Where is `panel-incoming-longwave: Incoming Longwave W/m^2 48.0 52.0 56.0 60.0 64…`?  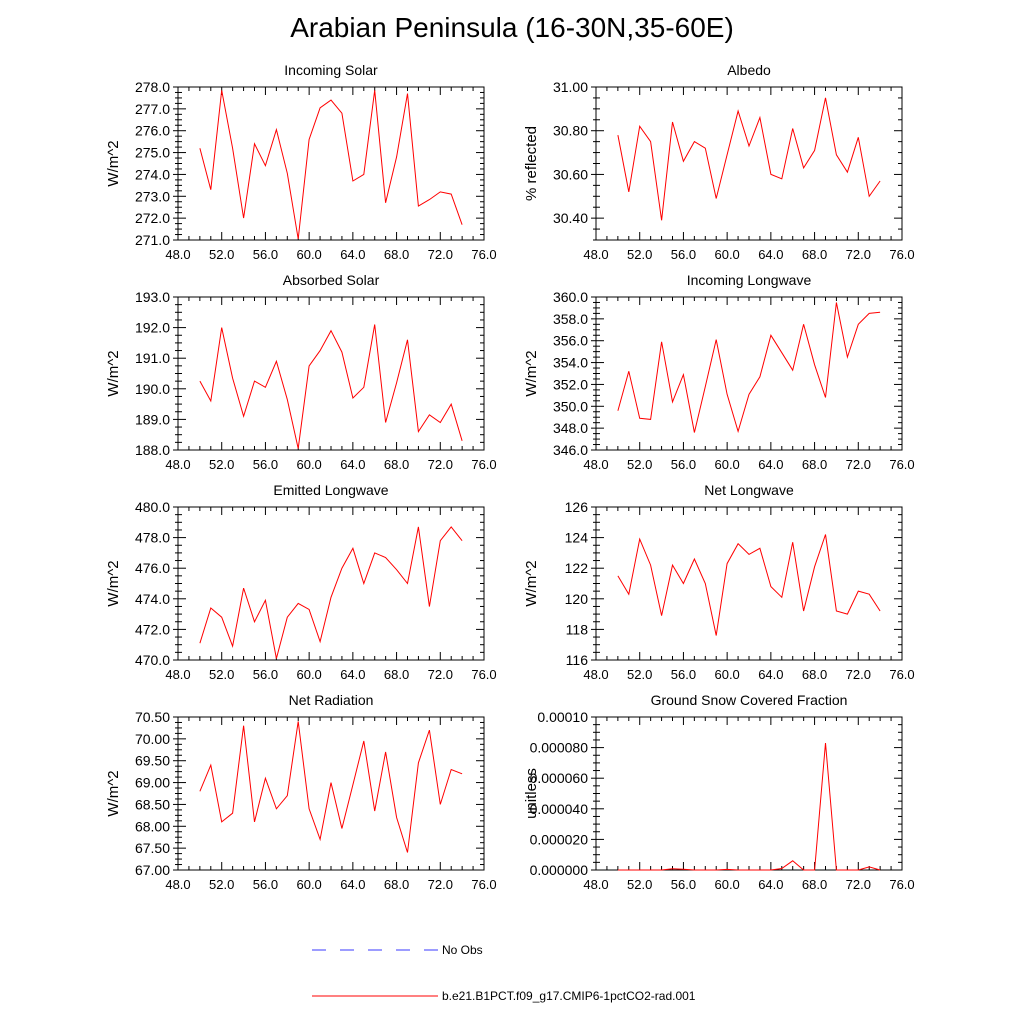 panel-incoming-longwave: Incoming Longwave W/m^2 48.0 52.0 56.0 60.0 64… is located at coordinates (719, 372).